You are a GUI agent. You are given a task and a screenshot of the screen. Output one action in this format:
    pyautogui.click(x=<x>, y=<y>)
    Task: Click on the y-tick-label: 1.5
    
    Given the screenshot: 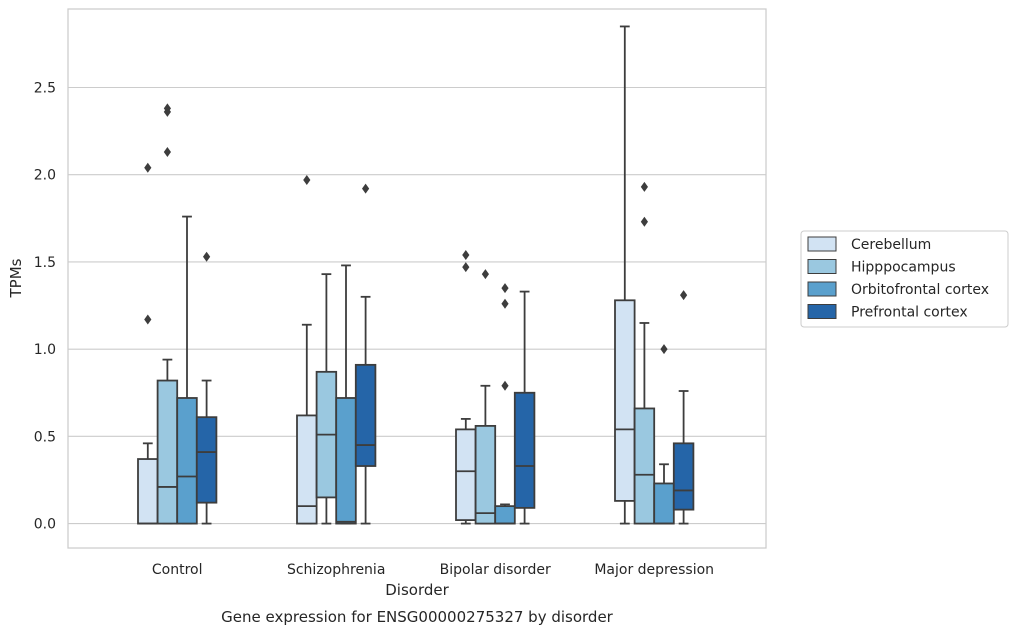 What is the action you would take?
    pyautogui.click(x=45, y=263)
    